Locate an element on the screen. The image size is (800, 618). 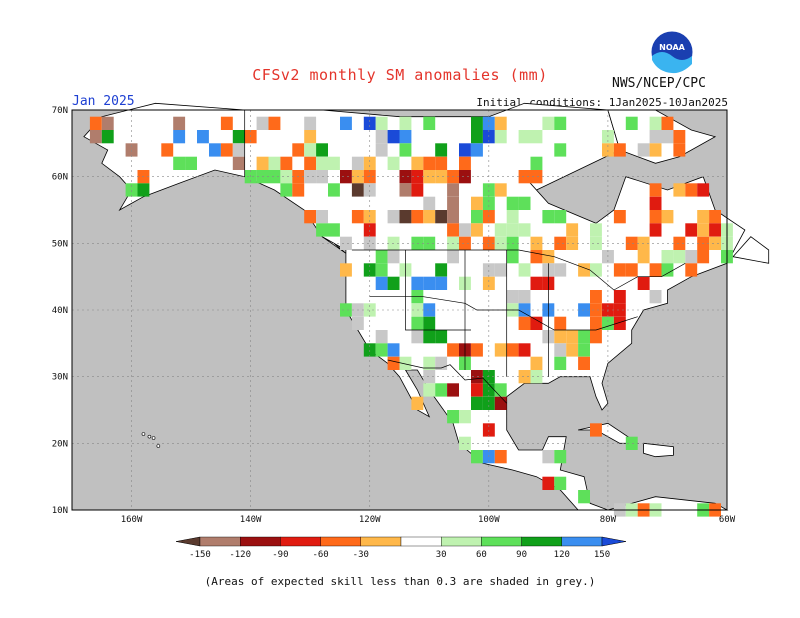
colorbar-tick-label: 150 is located at coordinates (602, 555).